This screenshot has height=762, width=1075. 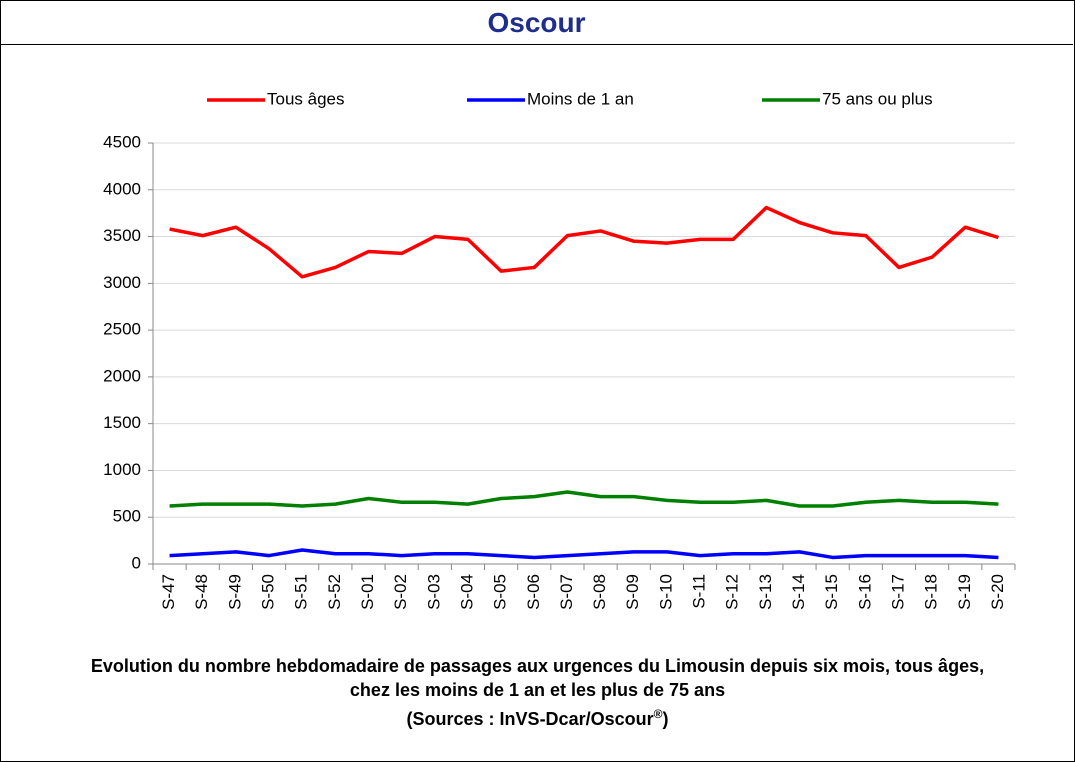 I want to click on x-tick-label: S-48, so click(x=201, y=592).